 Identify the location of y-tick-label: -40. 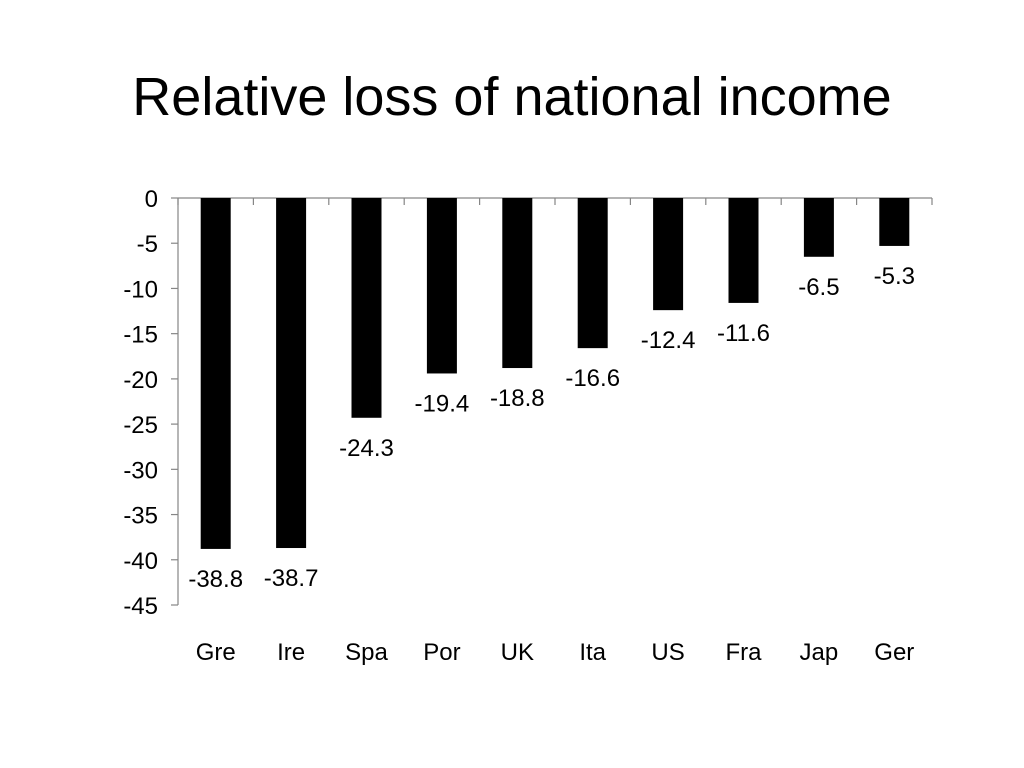
(140, 561).